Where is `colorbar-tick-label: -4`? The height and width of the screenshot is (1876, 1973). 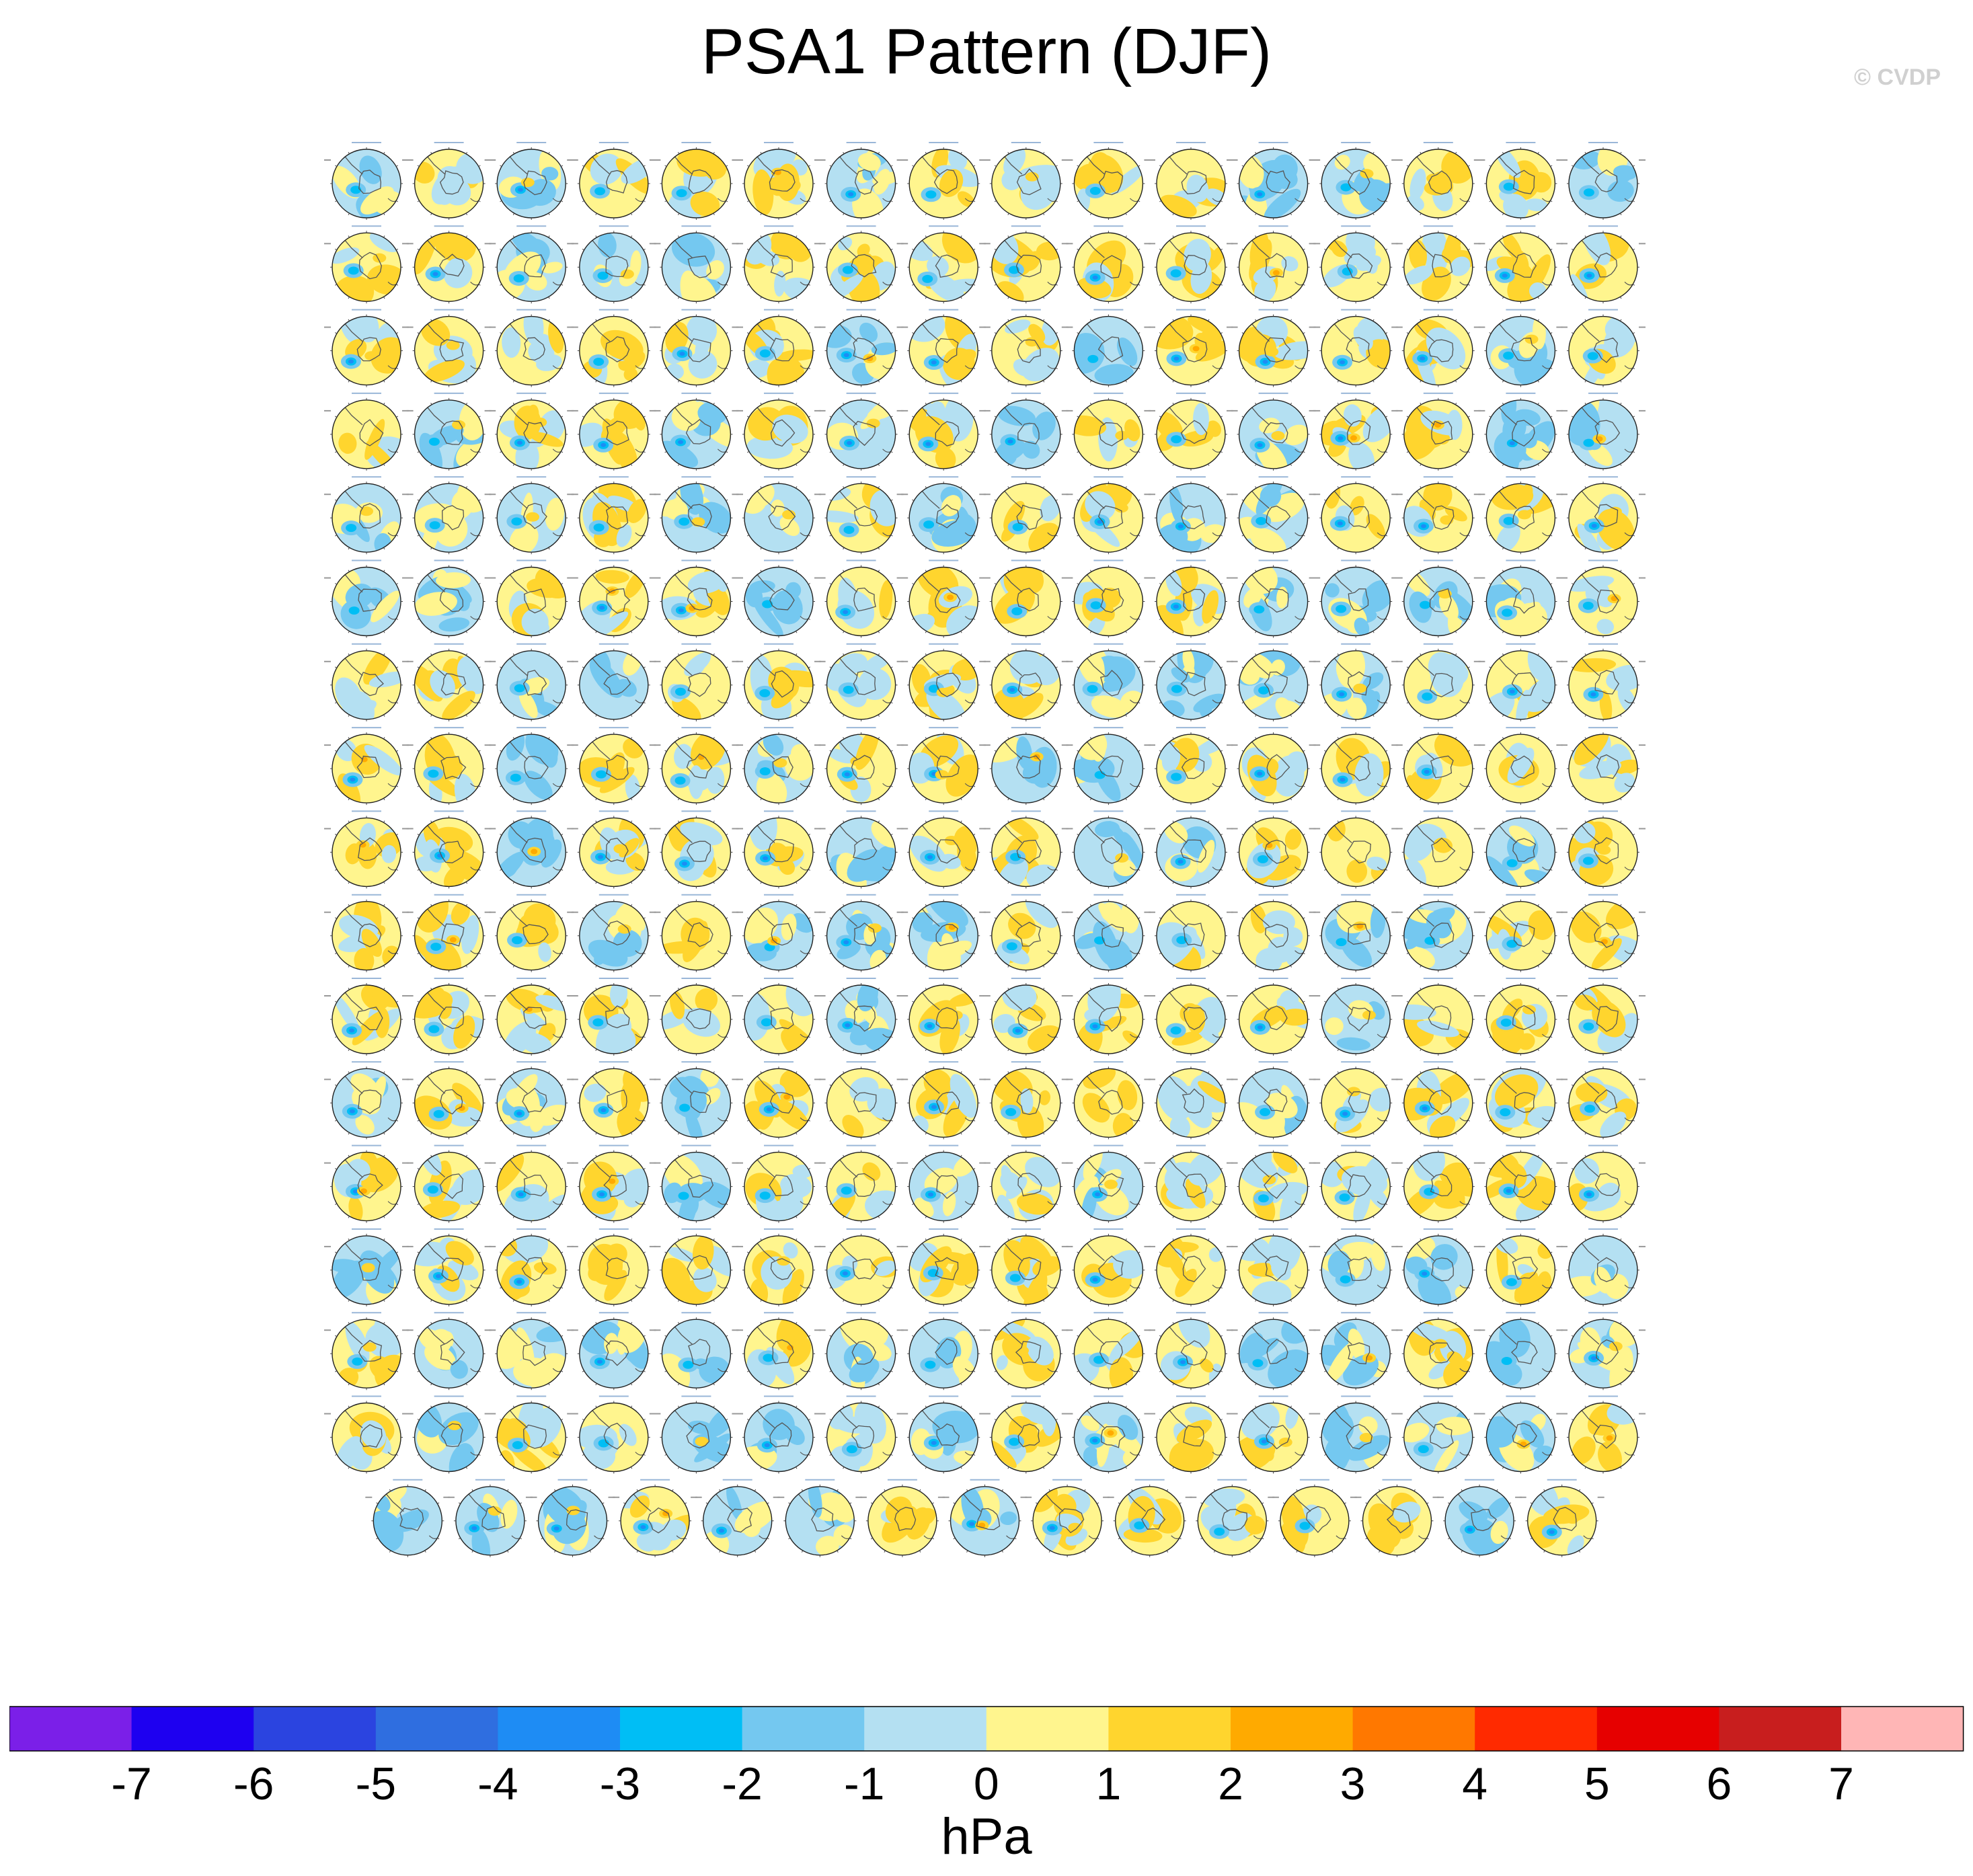 colorbar-tick-label: -4 is located at coordinates (498, 1782).